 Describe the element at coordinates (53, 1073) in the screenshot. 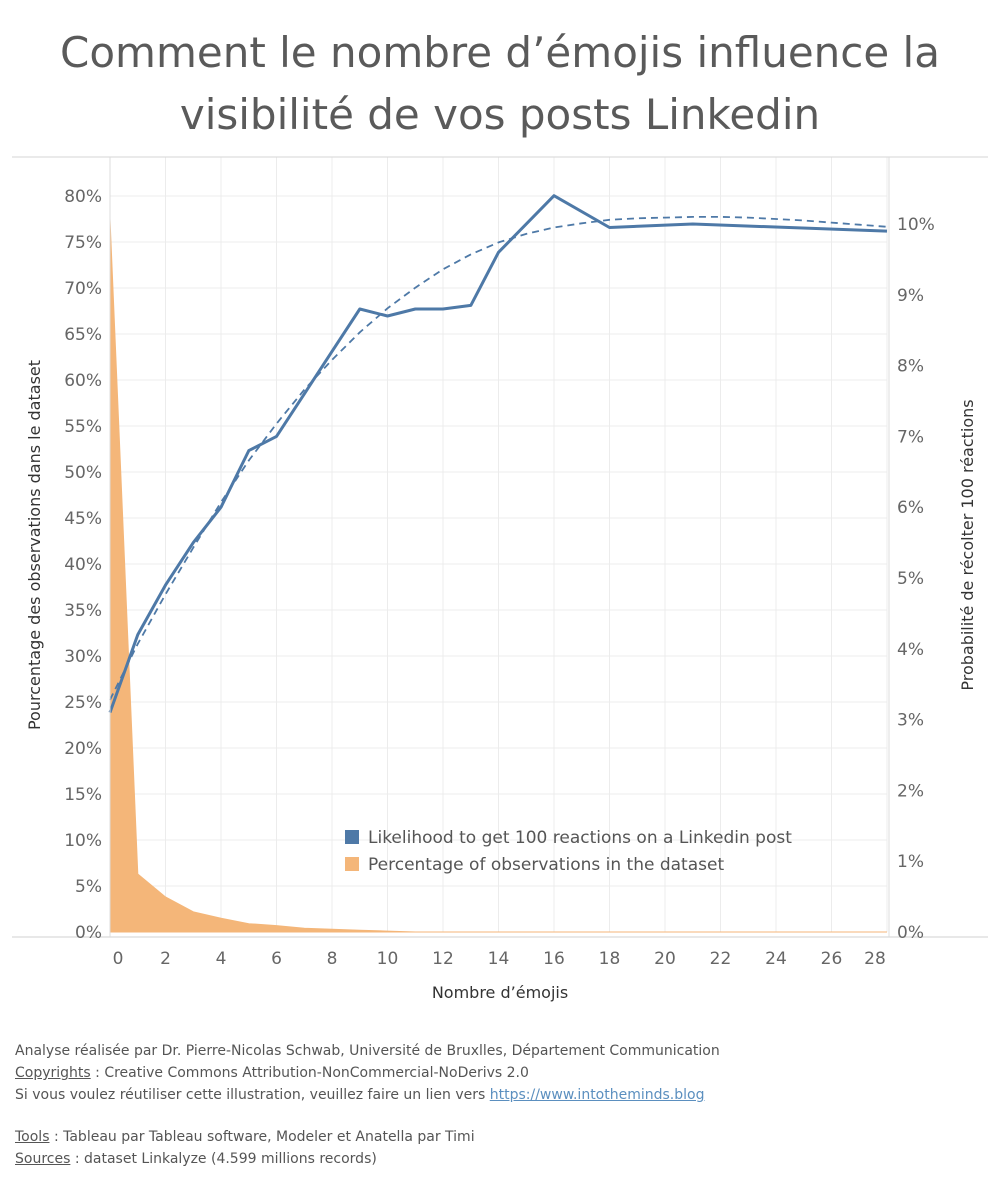

I see `copyrights-label: Copyrights` at that location.